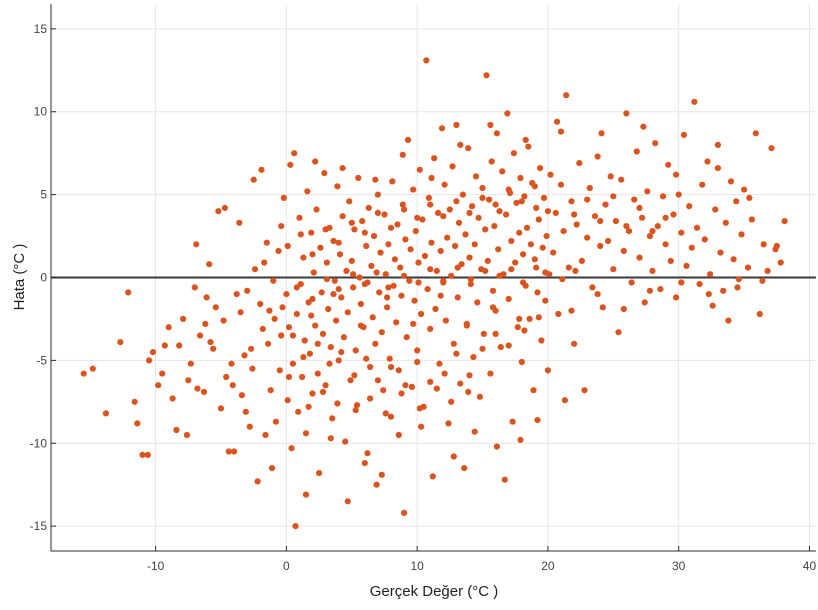 This screenshot has height=610, width=818. I want to click on x-tick-label: -10, so click(156, 566).